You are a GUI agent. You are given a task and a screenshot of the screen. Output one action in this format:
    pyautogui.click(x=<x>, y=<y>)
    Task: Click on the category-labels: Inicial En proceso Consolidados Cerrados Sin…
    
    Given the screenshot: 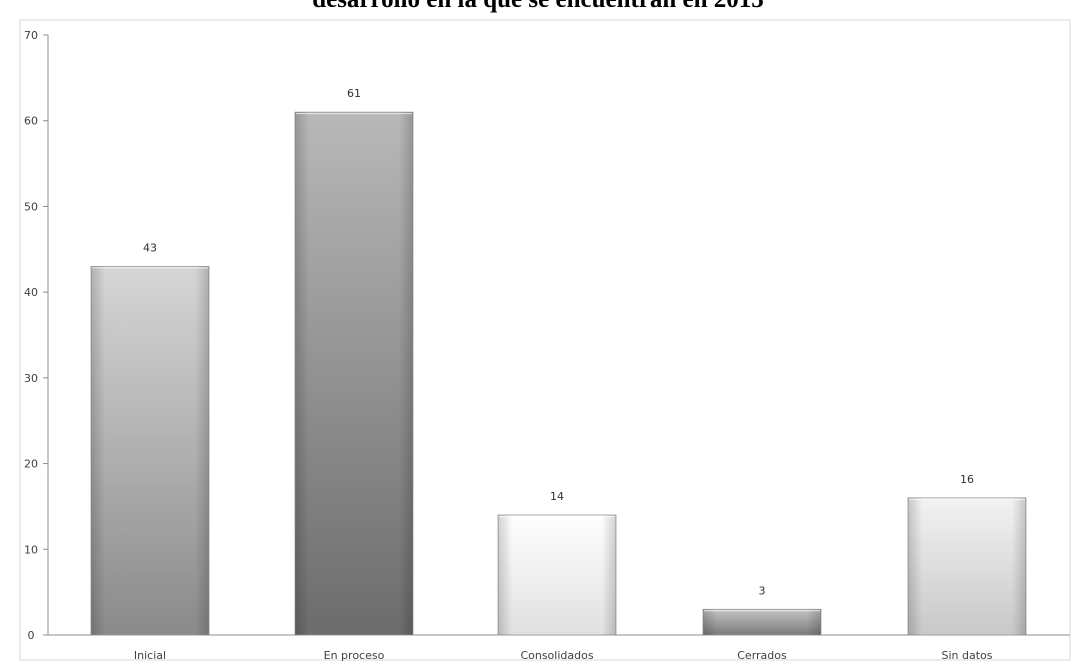 What is the action you would take?
    pyautogui.click(x=563, y=655)
    